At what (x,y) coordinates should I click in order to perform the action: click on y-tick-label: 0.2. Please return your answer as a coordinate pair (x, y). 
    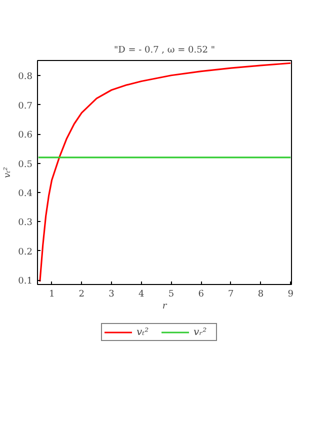
    Looking at the image, I should click on (25, 252).